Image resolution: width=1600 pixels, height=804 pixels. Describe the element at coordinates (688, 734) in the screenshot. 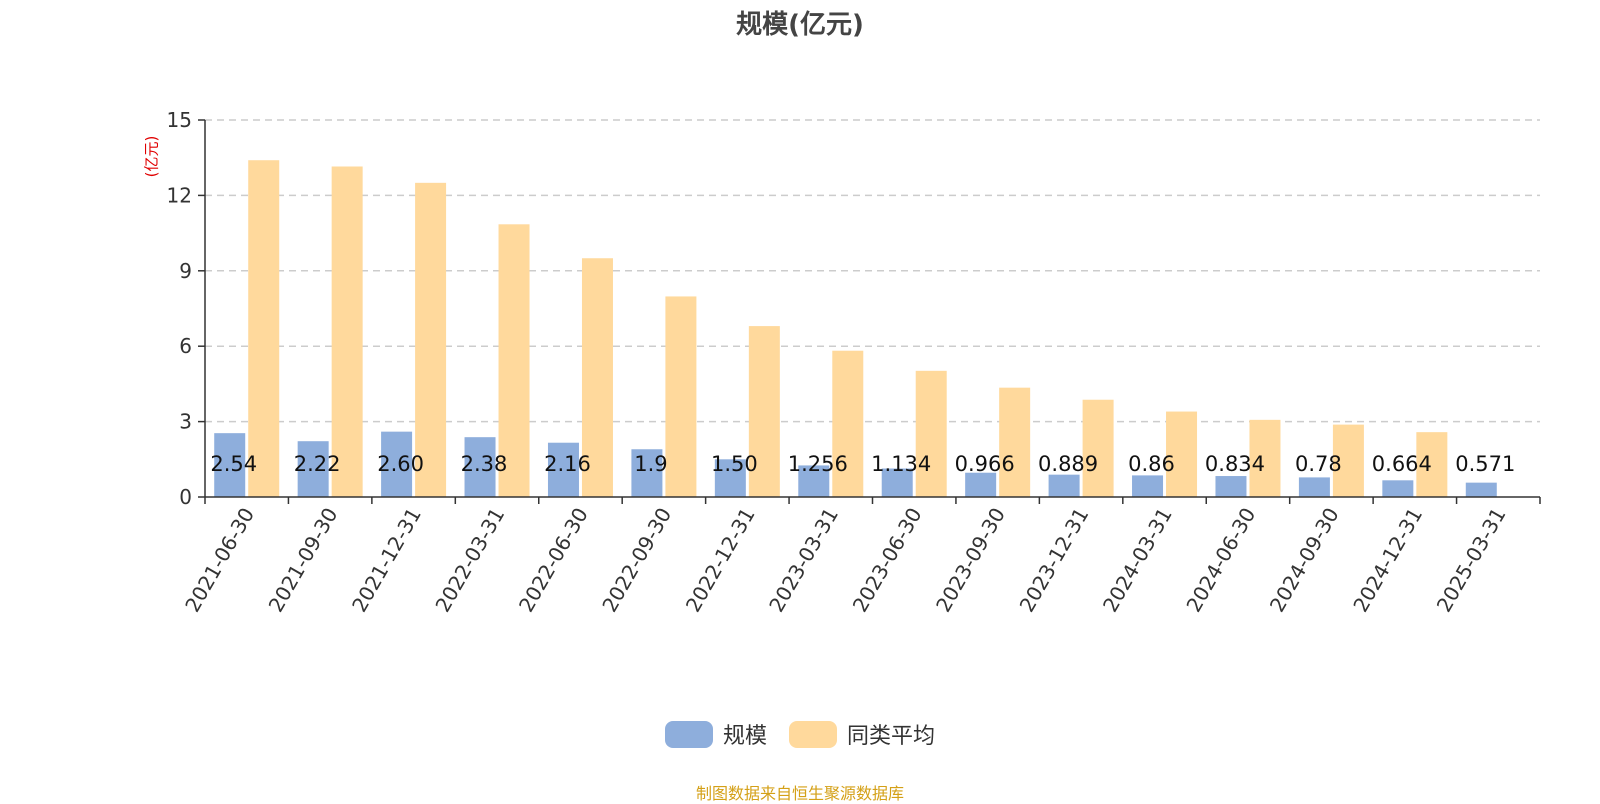

I see `legend-swatch-scale` at that location.